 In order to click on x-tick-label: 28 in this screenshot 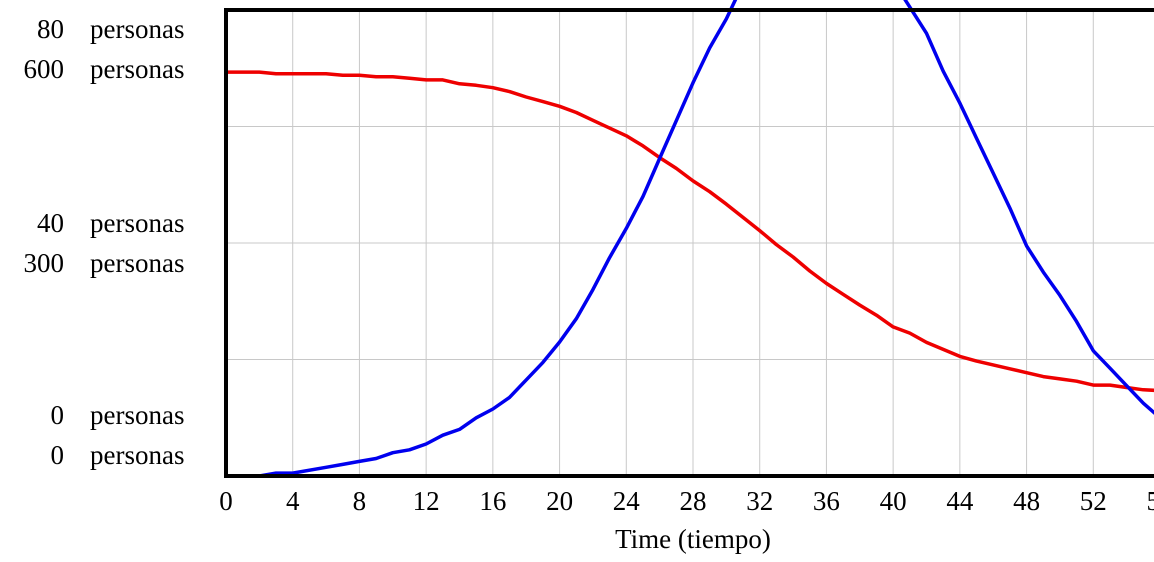, I will do `click(693, 501)`.